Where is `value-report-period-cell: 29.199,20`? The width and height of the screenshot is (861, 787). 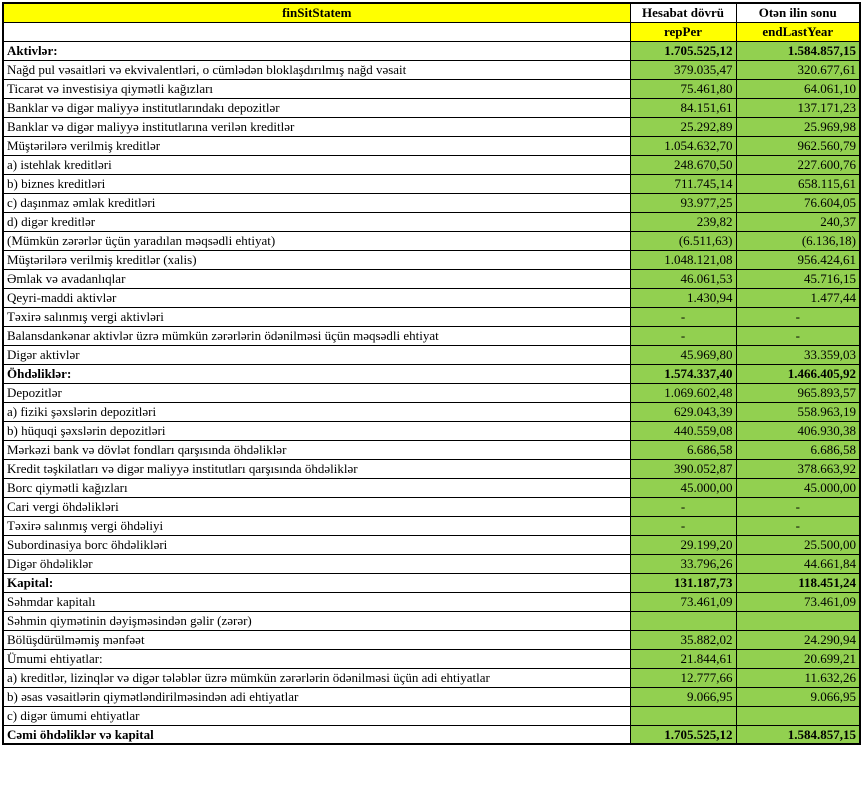
value-report-period-cell: 29.199,20 is located at coordinates (683, 544).